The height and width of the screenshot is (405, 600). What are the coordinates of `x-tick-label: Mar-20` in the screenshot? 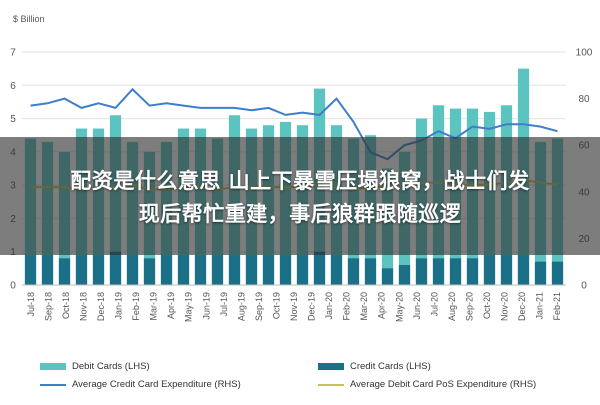 It's located at (364, 306).